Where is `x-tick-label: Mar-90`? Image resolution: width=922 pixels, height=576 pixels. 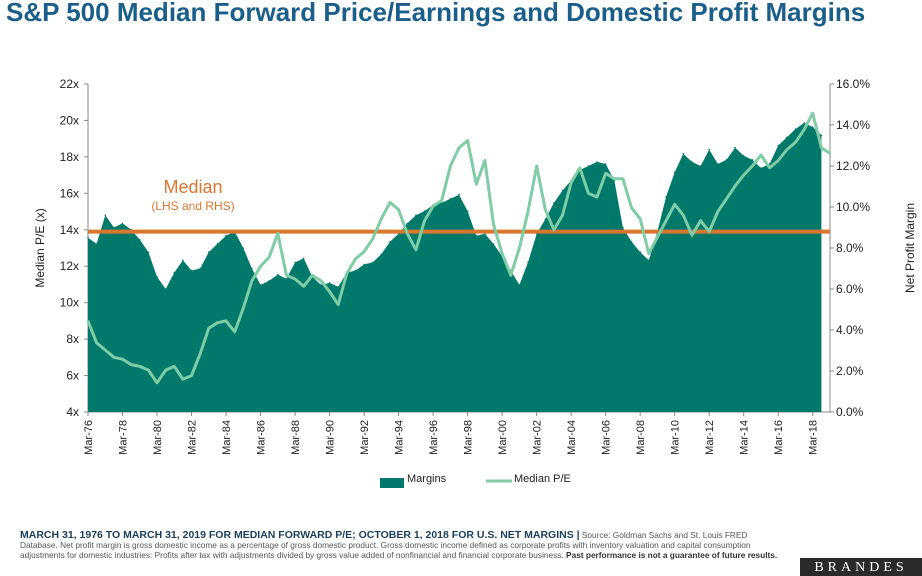
x-tick-label: Mar-90 is located at coordinates (331, 437).